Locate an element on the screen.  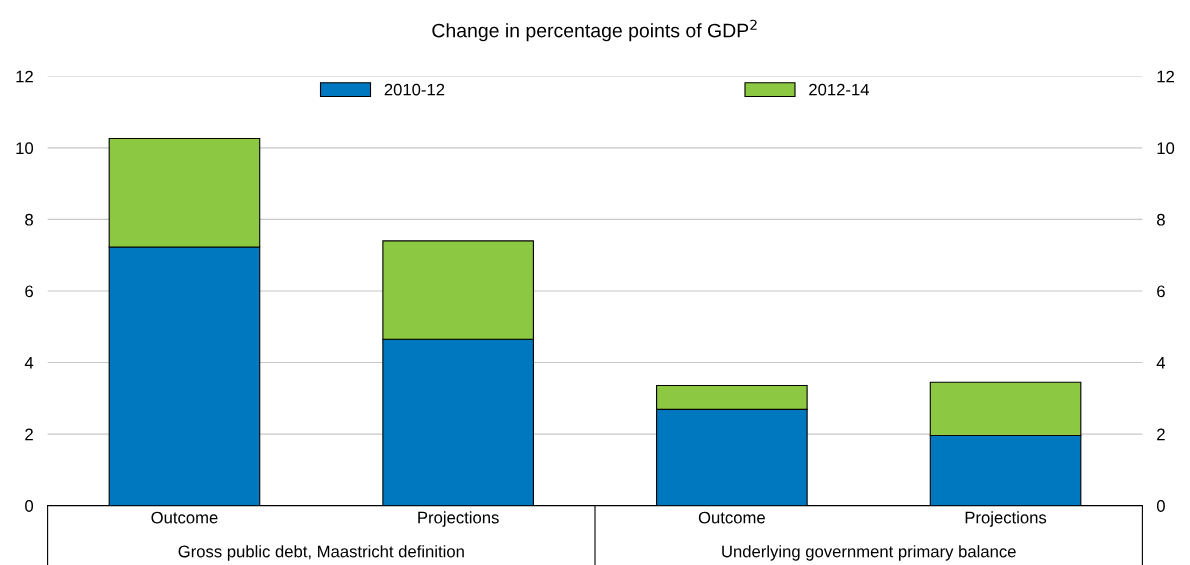
y-tick-label: 10 is located at coordinates (25, 148).